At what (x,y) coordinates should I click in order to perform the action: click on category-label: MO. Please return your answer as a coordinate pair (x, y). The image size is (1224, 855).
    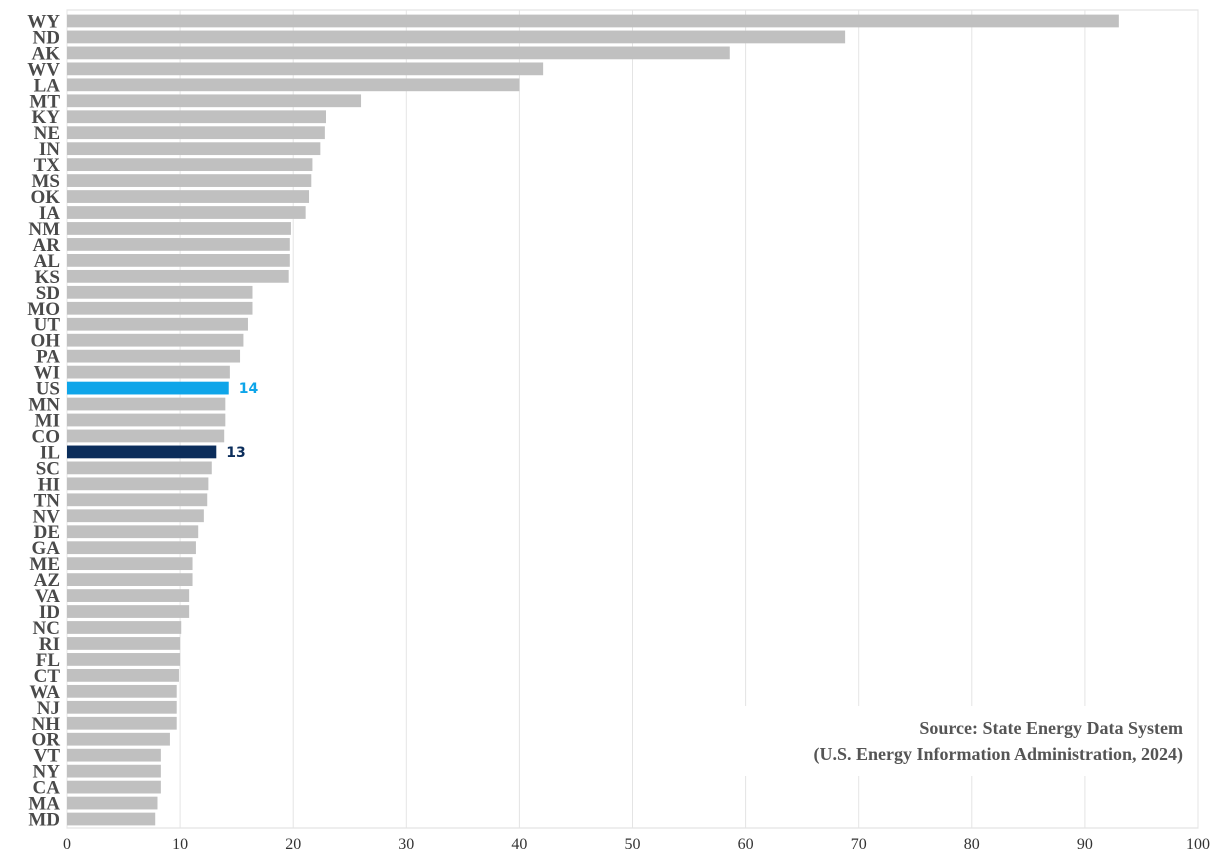
    Looking at the image, I should click on (43, 309).